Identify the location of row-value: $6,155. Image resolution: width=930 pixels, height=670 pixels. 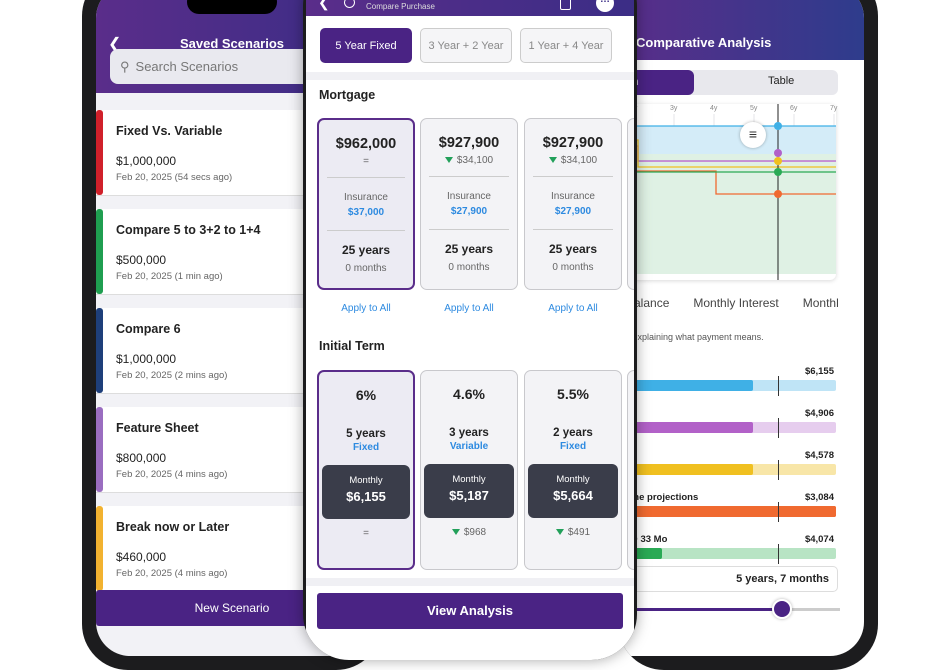
(819, 371).